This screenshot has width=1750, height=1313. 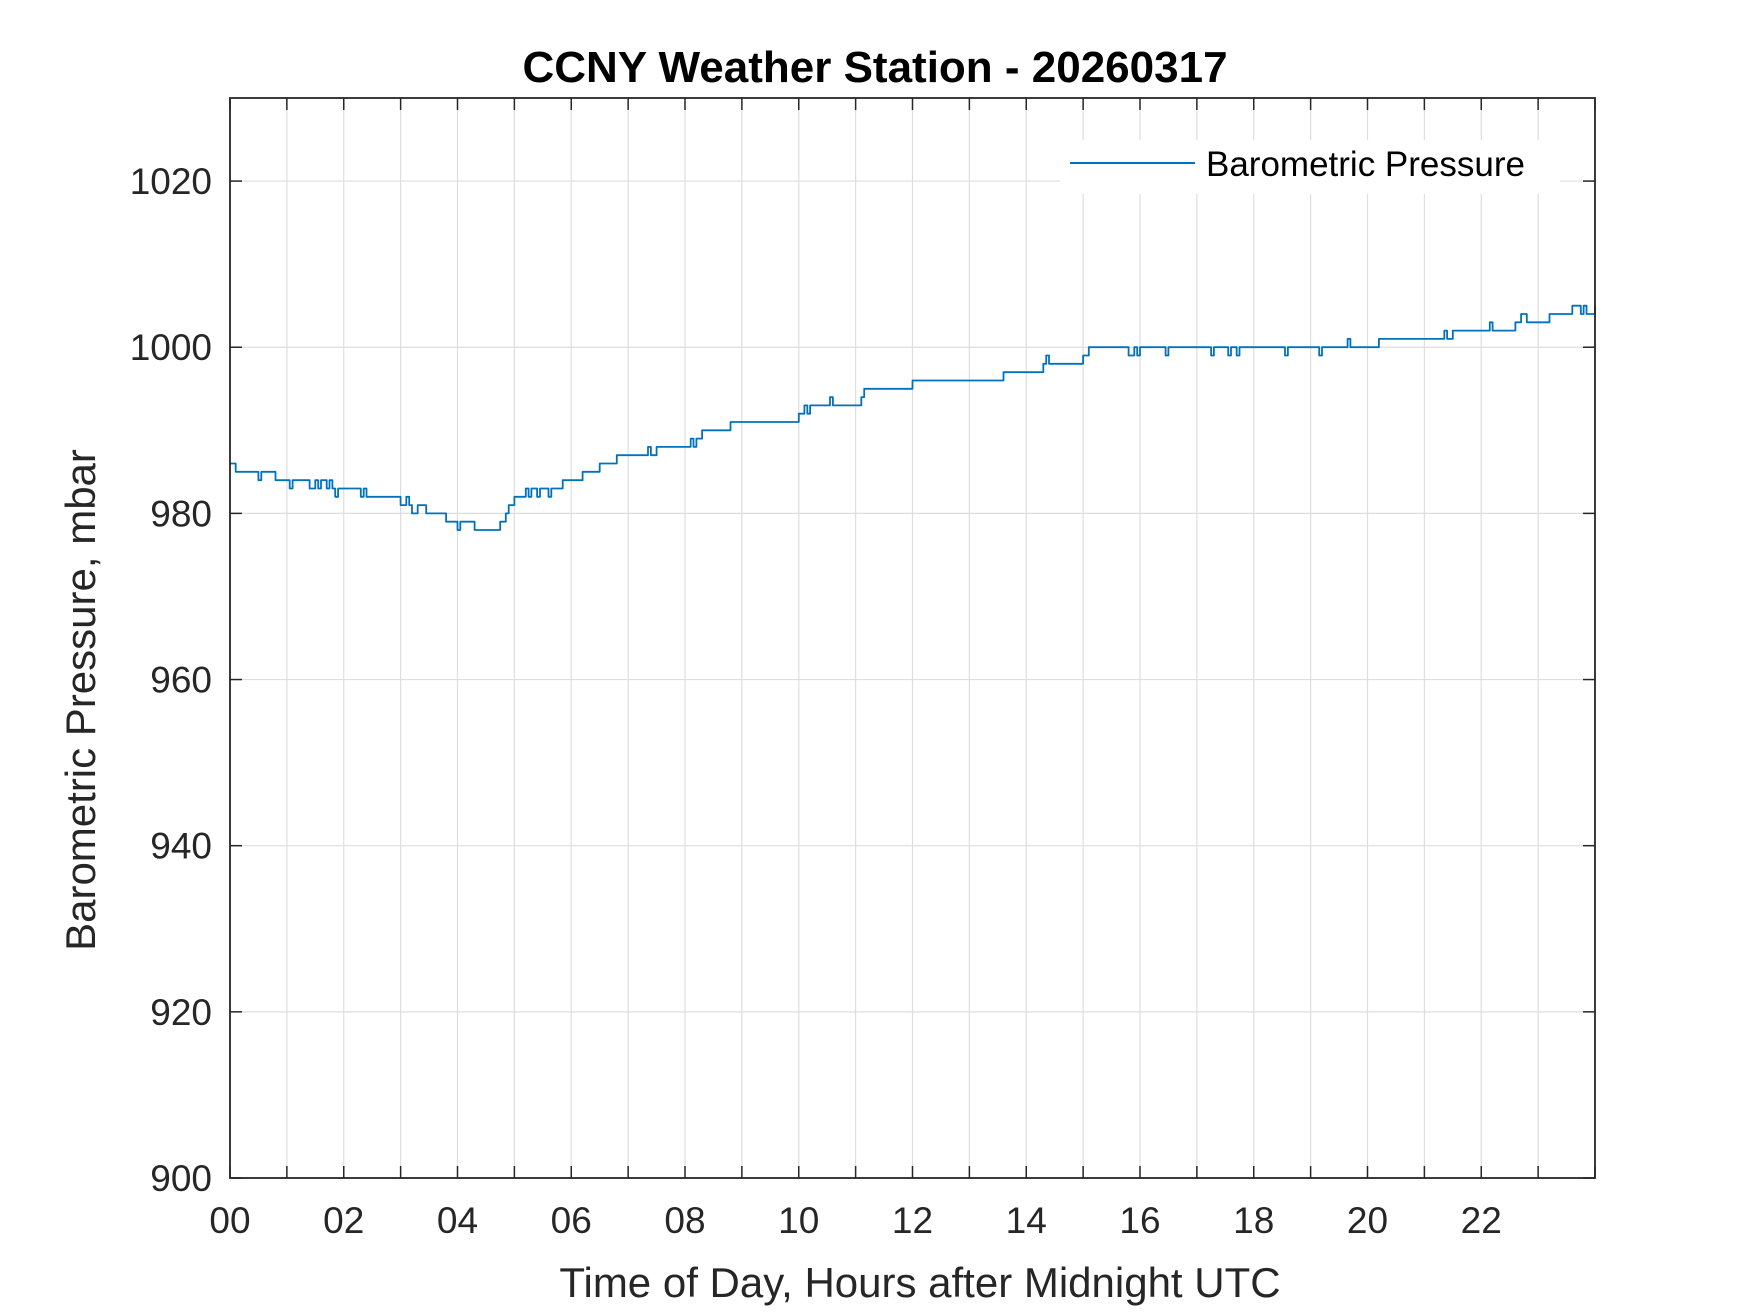 What do you see at coordinates (1253, 1220) in the screenshot?
I see `x-tick-label: 18` at bounding box center [1253, 1220].